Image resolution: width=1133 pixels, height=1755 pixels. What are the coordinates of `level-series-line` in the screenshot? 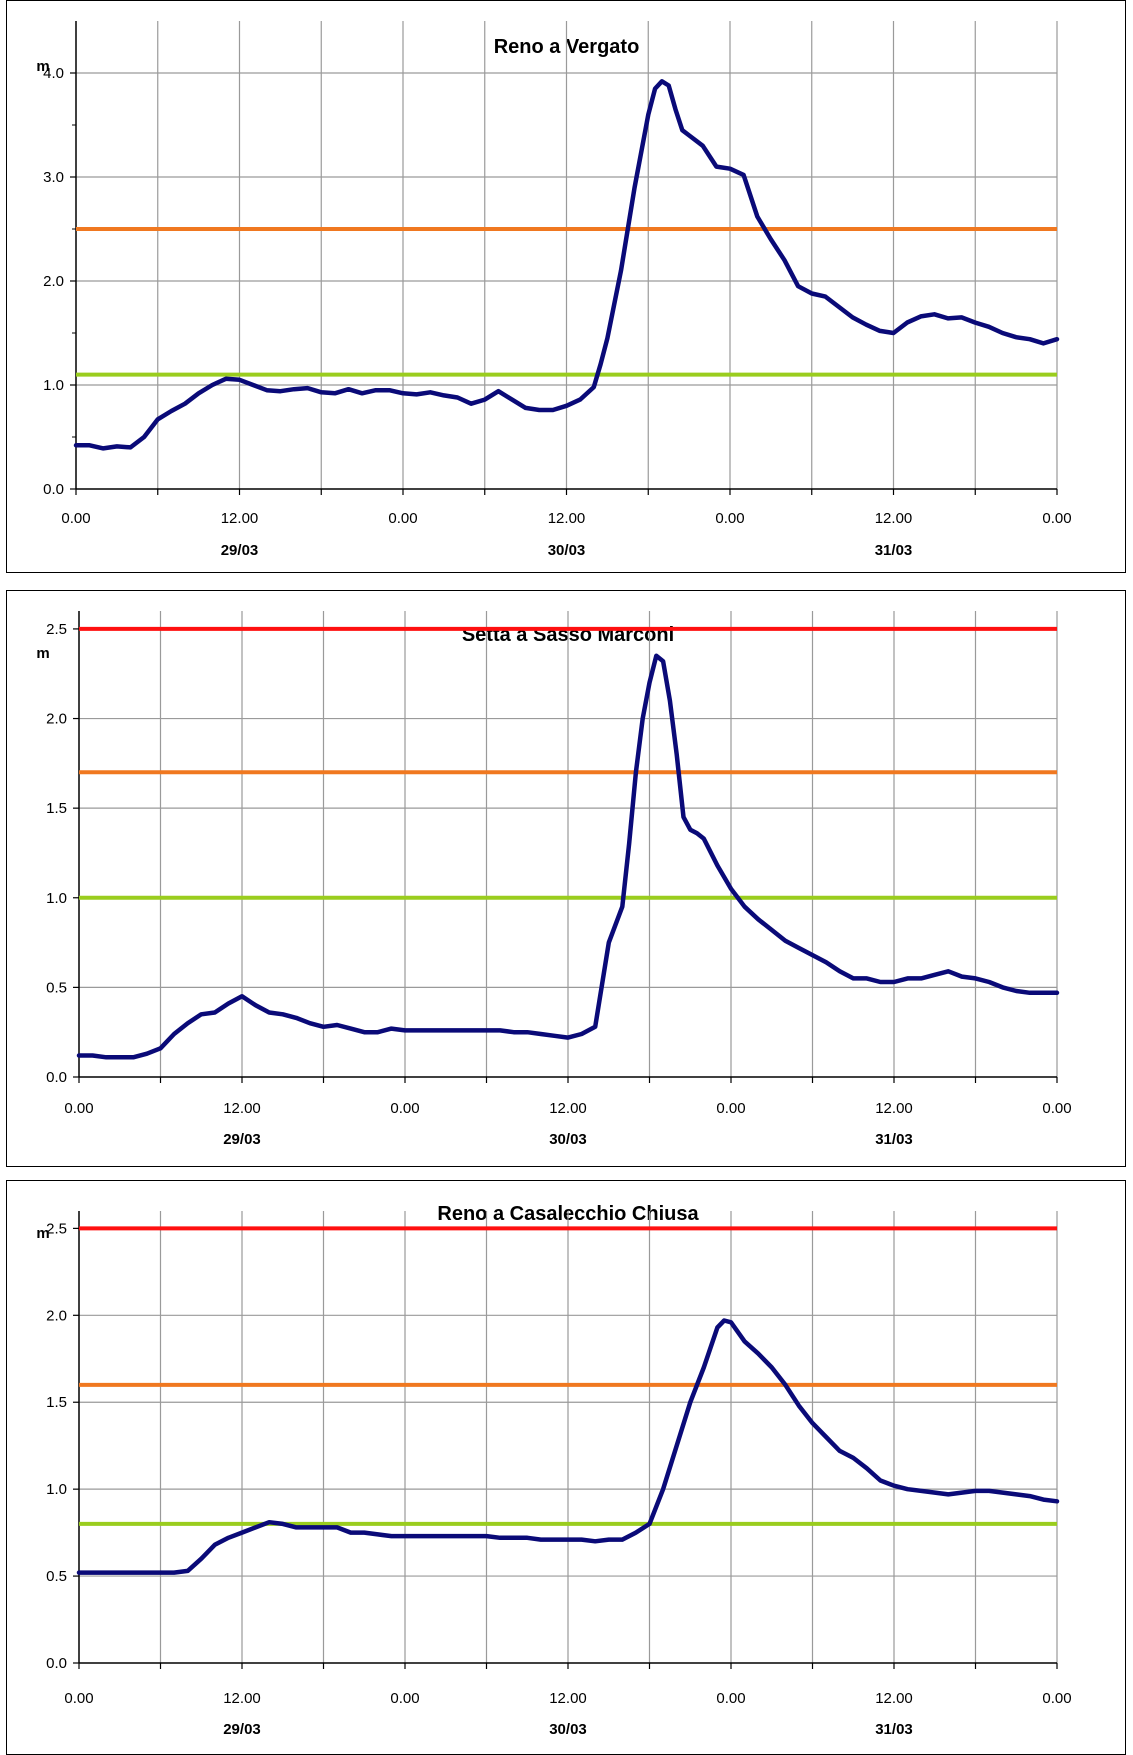 It's located at (568, 1446).